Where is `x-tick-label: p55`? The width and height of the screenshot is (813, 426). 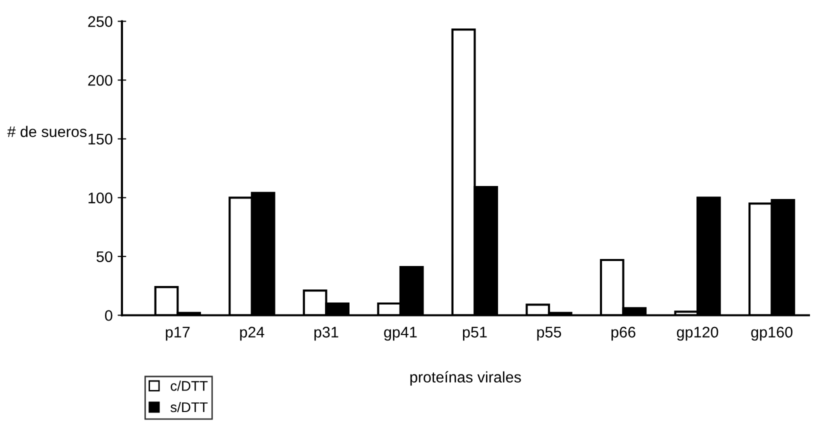 x-tick-label: p55 is located at coordinates (549, 333).